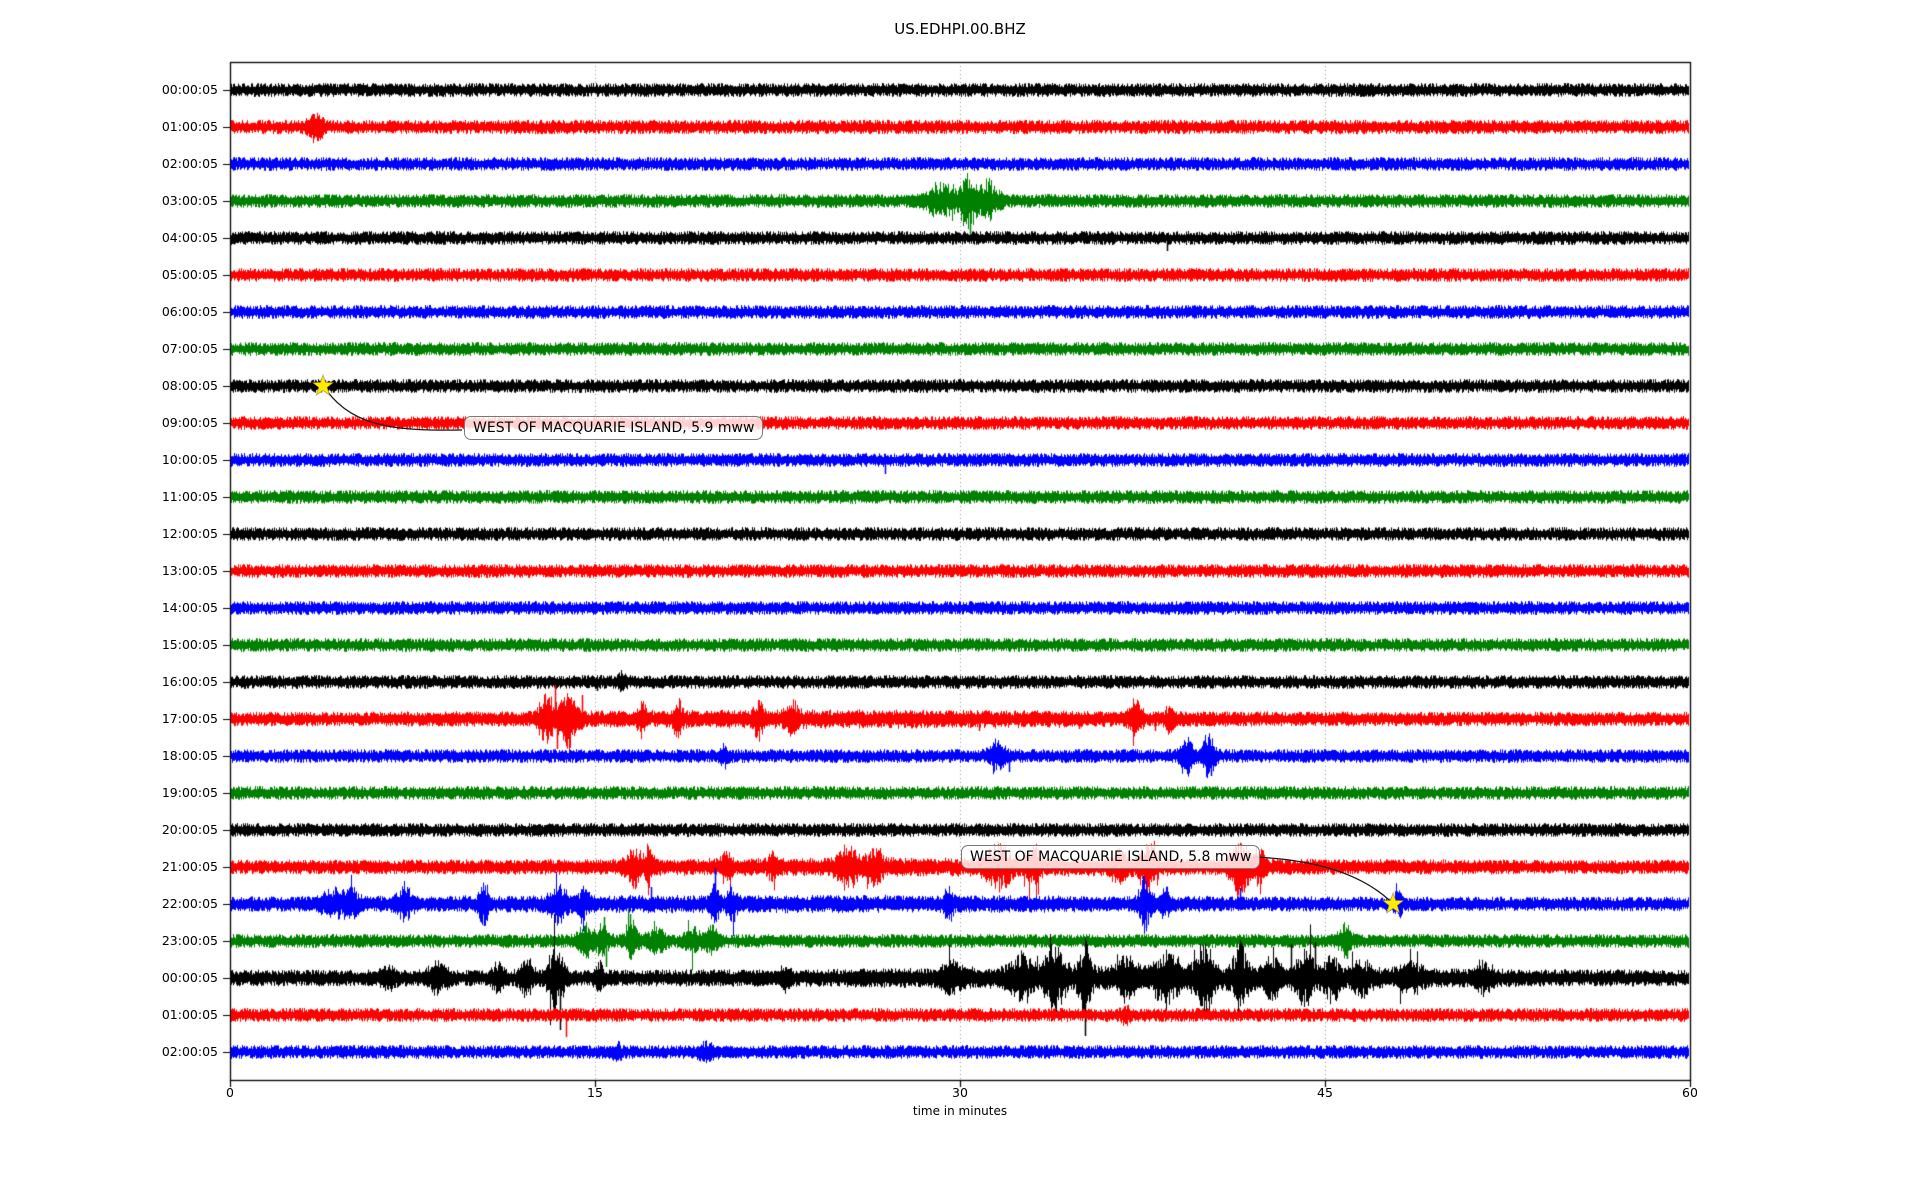 This screenshot has height=1200, width=1920. I want to click on y-axis-label: 21:00:05, so click(189, 866).